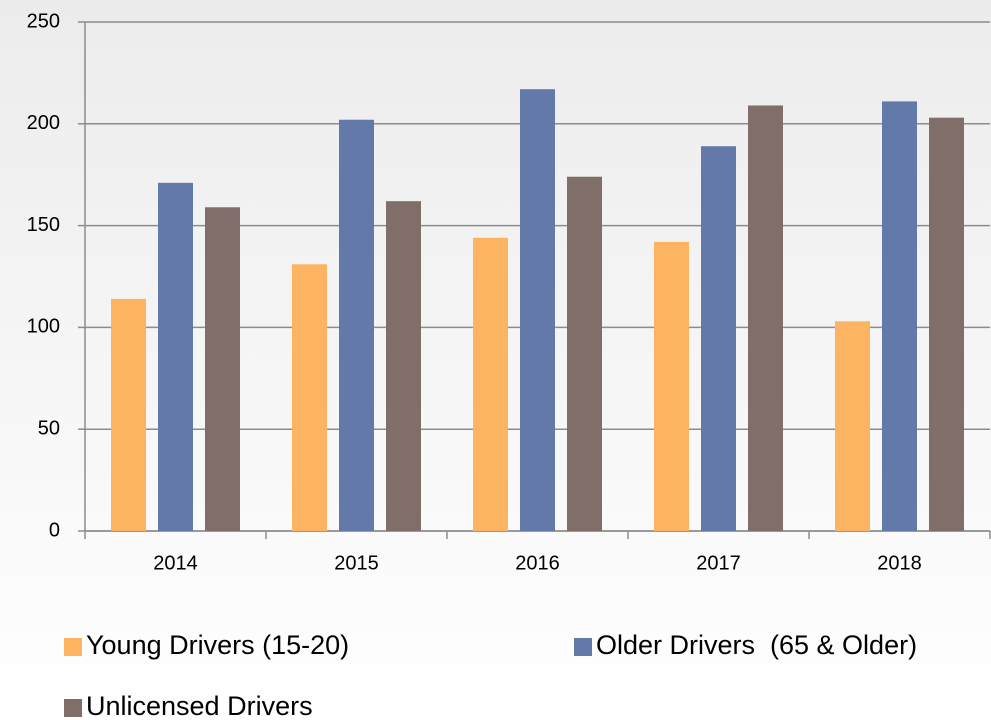 The image size is (991, 720). What do you see at coordinates (175, 563) in the screenshot?
I see `x-tick-label: 2014` at bounding box center [175, 563].